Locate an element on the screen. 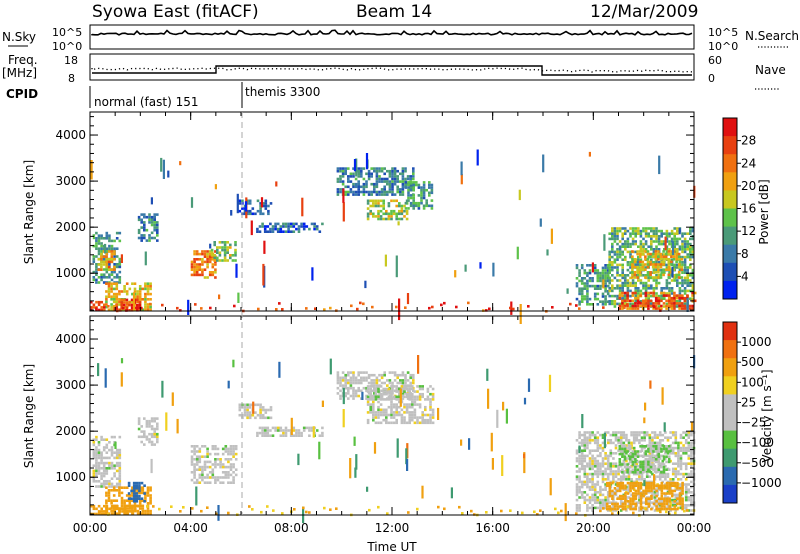 This screenshot has width=800, height=554. power-colorbar-label: Power [dB] is located at coordinates (764, 211).